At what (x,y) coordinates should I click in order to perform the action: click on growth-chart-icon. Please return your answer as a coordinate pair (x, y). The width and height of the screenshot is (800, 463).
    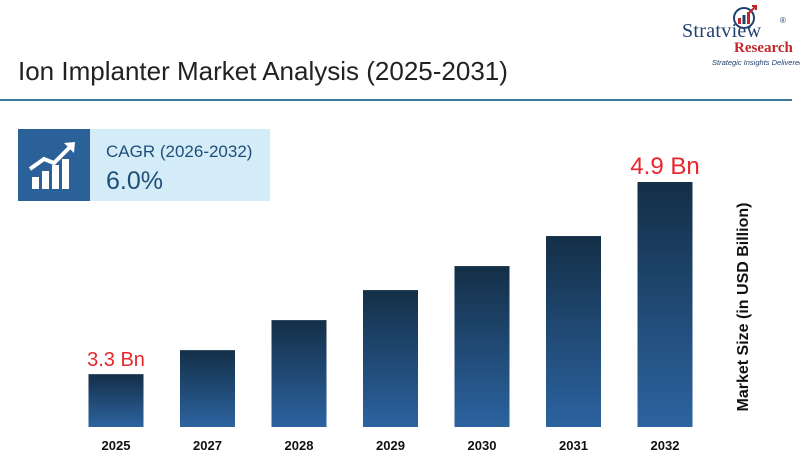
    Looking at the image, I should click on (54, 165).